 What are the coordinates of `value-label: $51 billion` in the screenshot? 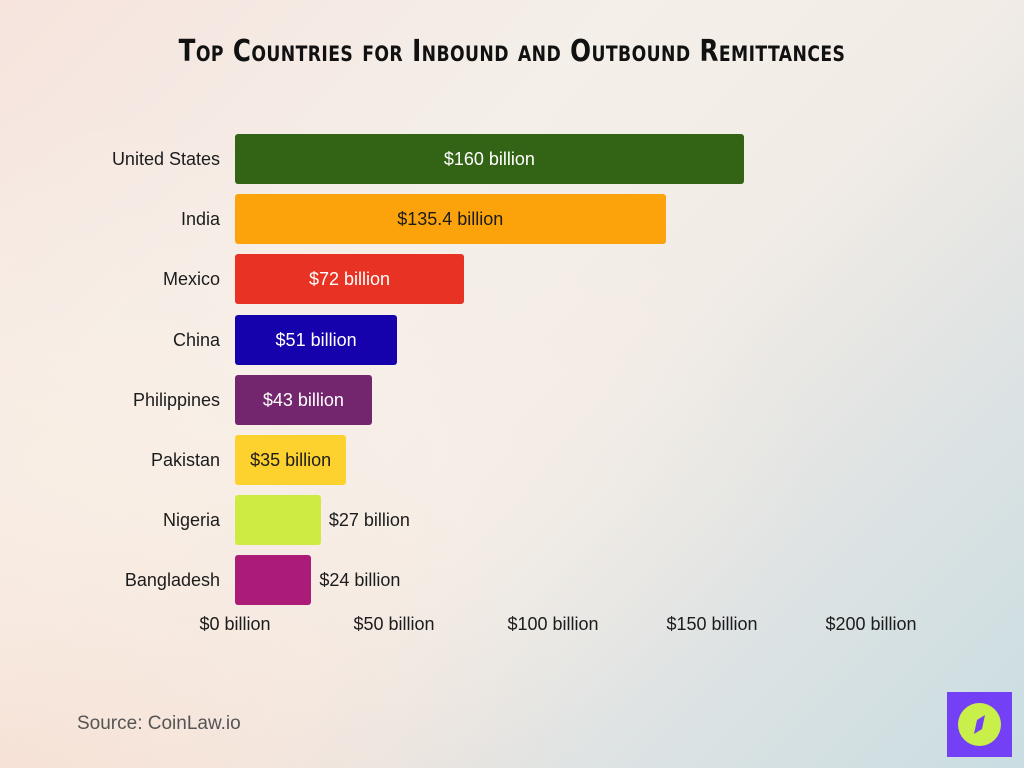 It's located at (316, 339).